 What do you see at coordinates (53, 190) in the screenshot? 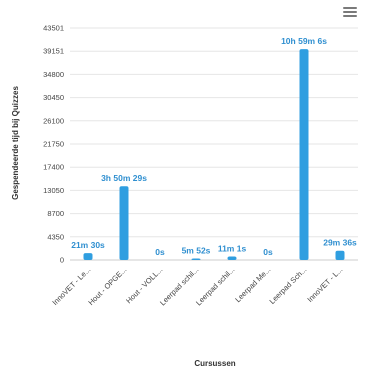
I see `y-tick-label: 13050` at bounding box center [53, 190].